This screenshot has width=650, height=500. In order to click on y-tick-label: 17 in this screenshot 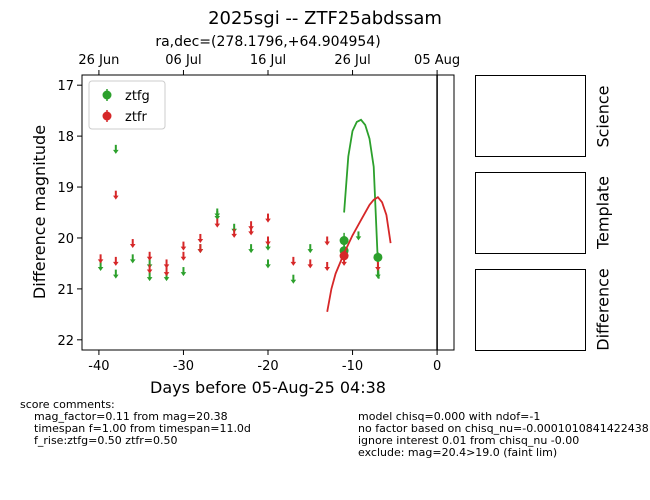, I will do `click(65, 86)`.